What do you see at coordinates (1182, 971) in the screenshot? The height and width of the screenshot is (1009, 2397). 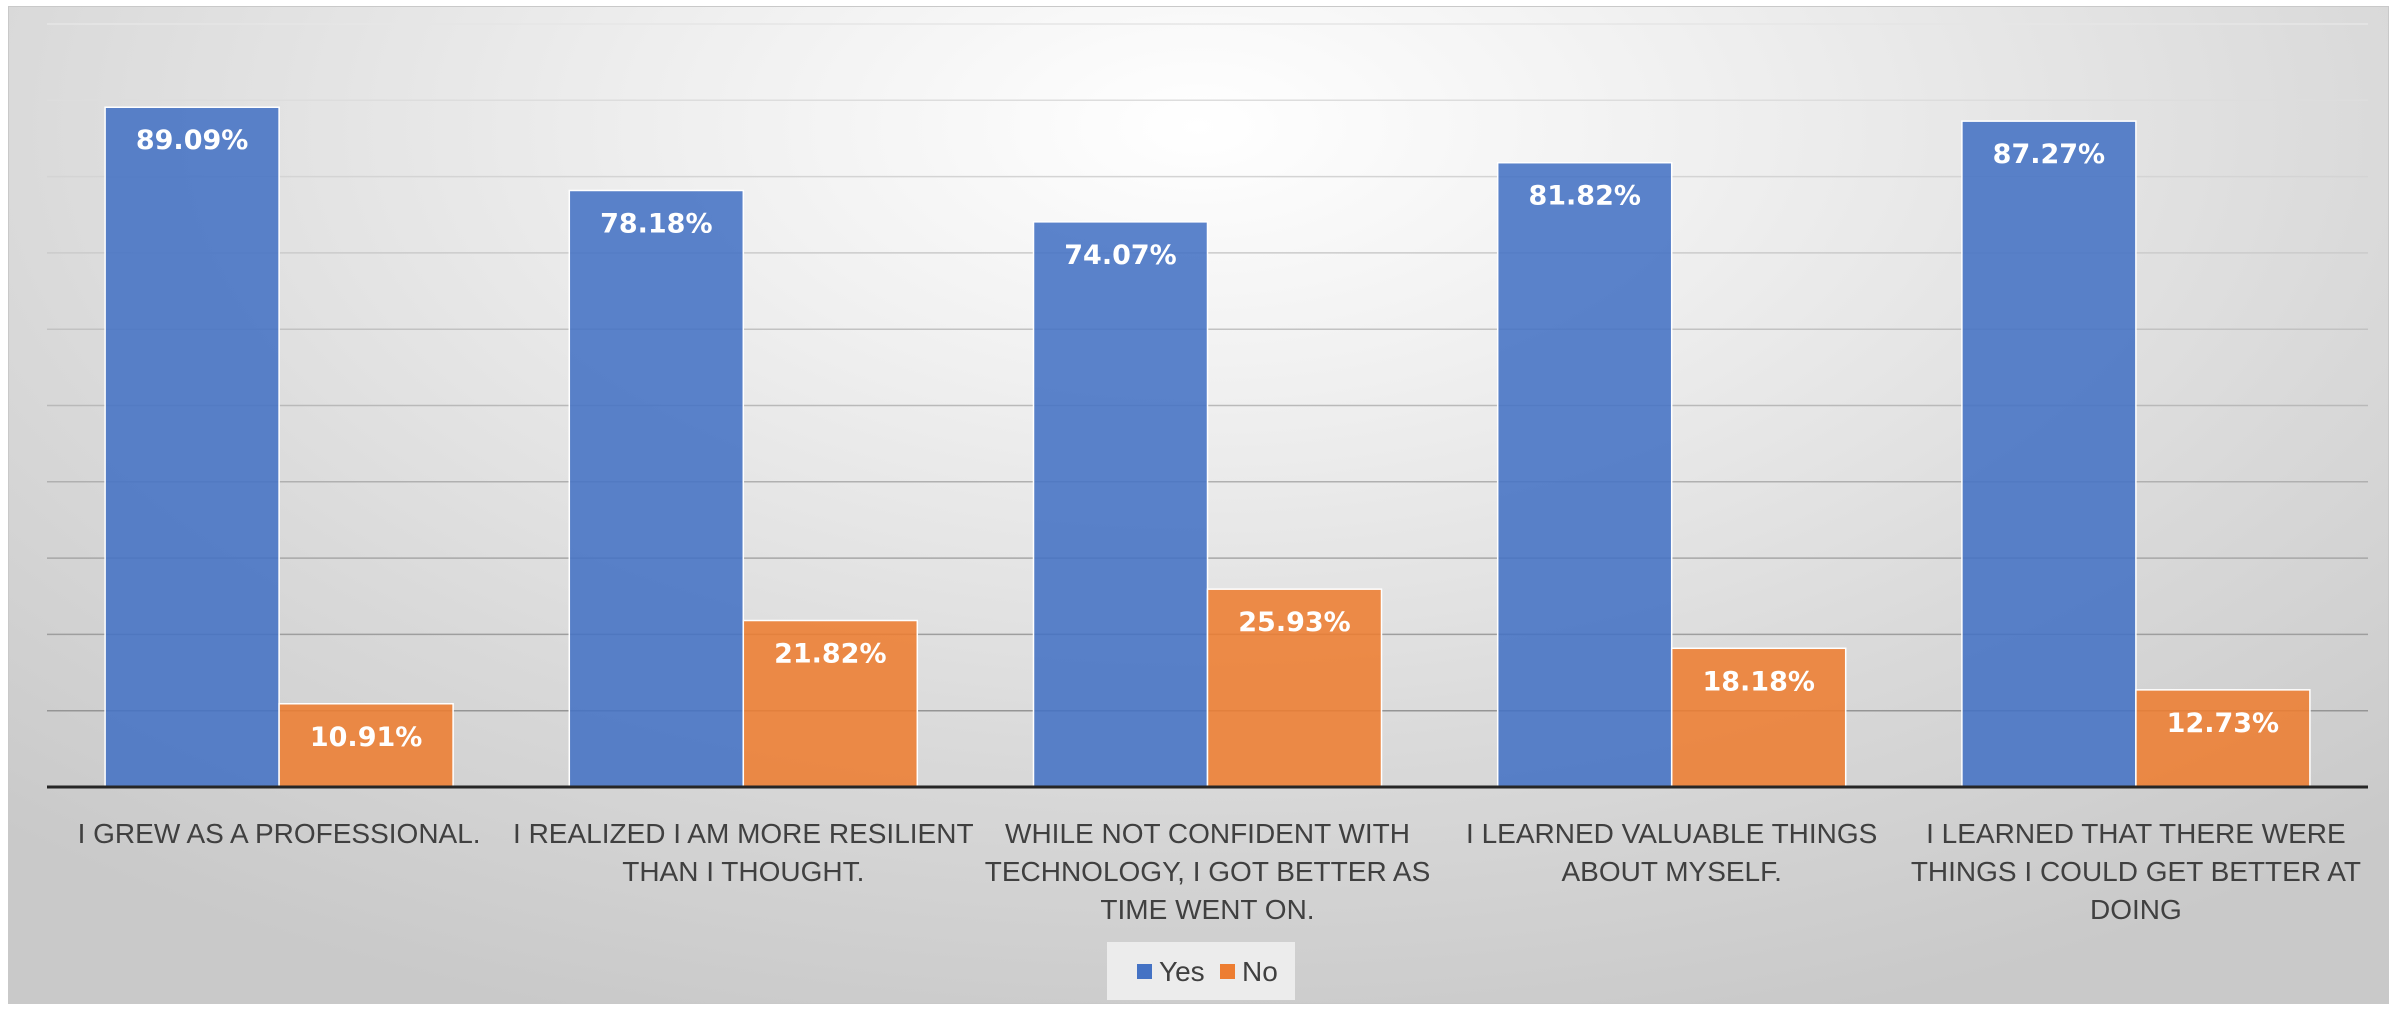 I see `legend-label-yes: Yes` at bounding box center [1182, 971].